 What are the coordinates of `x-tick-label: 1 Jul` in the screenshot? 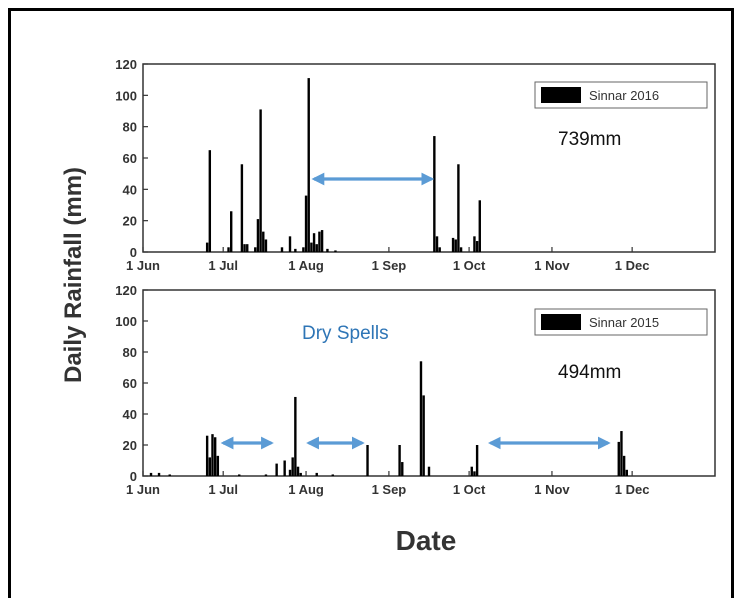 It's located at (223, 265).